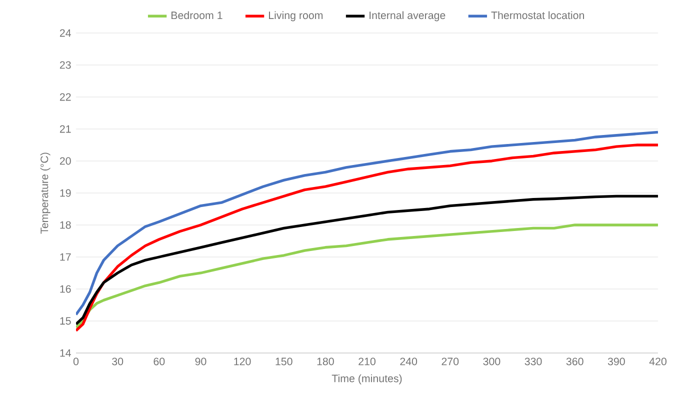 The width and height of the screenshot is (686, 410). I want to click on x-tick-label: 240, so click(409, 362).